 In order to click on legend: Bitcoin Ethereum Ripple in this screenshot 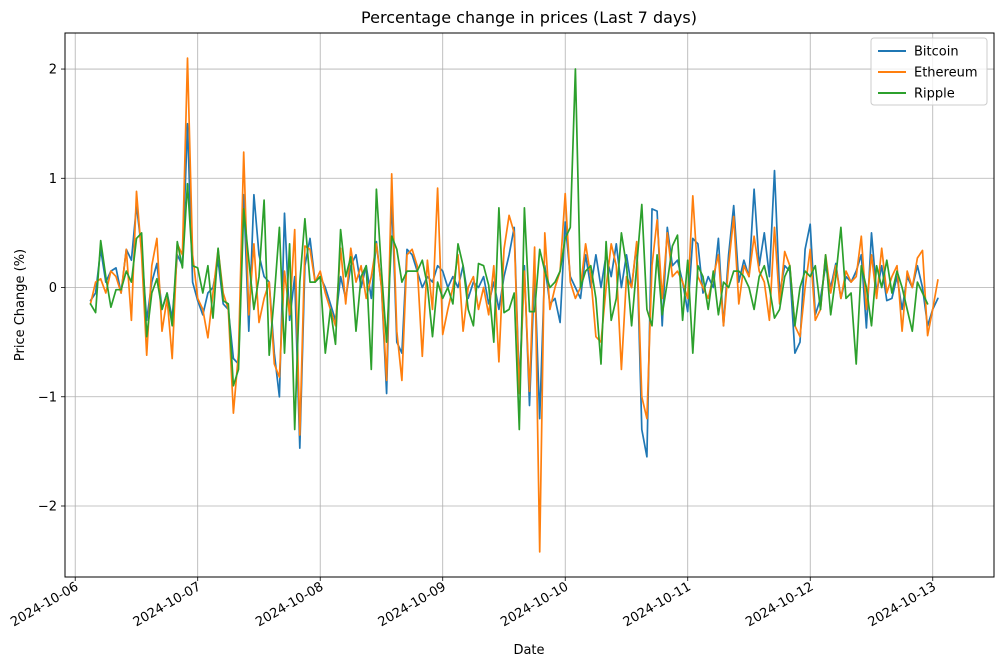, I will do `click(929, 71)`.